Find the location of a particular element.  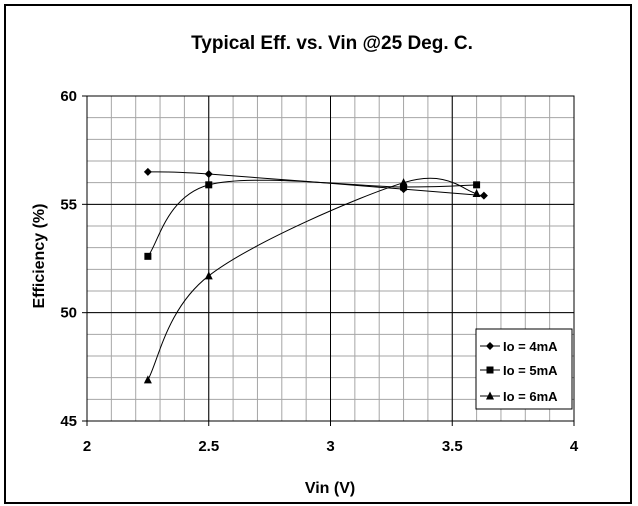

chart-title: Typical Eff. vs. Vin @25 Deg. C. is located at coordinates (332, 43).